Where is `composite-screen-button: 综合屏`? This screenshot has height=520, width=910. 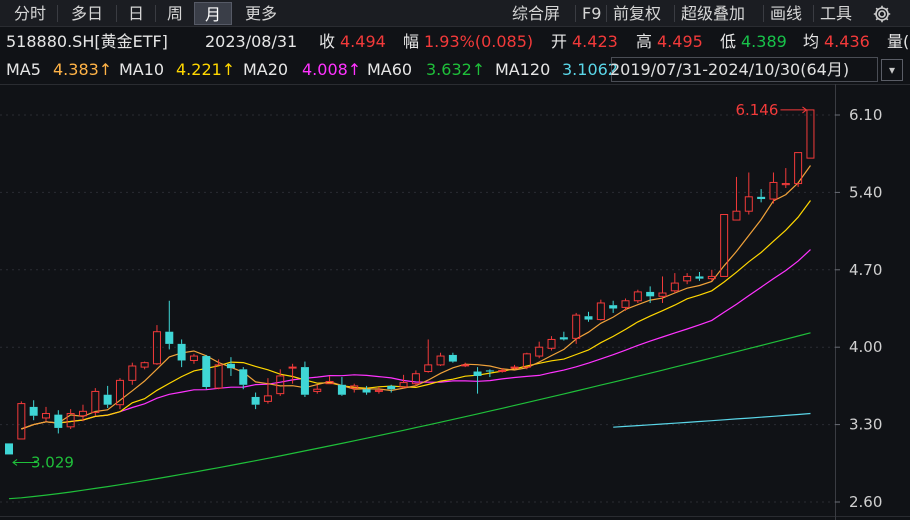 composite-screen-button: 综合屏 is located at coordinates (536, 13).